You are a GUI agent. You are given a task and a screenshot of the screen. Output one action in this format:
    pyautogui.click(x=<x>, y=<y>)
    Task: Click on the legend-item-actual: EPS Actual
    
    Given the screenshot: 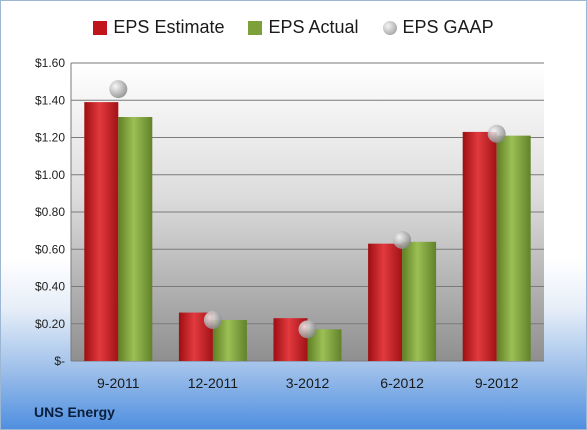 What is the action you would take?
    pyautogui.click(x=303, y=27)
    